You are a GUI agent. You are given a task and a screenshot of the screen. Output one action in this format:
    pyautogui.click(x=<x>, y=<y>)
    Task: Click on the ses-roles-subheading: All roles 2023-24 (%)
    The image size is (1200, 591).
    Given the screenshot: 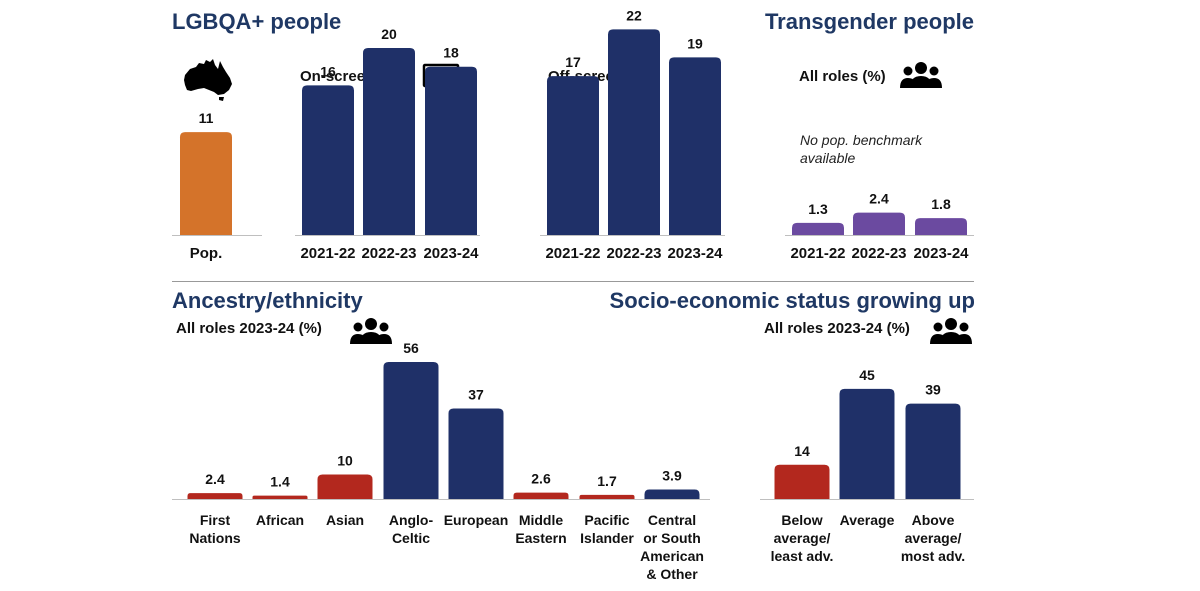 What is the action you would take?
    pyautogui.click(x=837, y=328)
    